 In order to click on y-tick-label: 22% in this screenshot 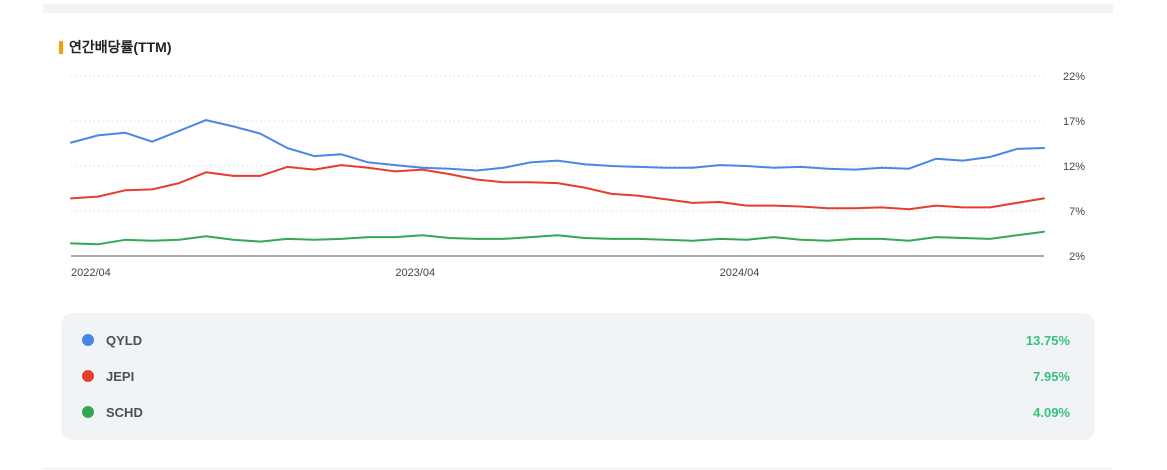, I will do `click(1074, 77)`.